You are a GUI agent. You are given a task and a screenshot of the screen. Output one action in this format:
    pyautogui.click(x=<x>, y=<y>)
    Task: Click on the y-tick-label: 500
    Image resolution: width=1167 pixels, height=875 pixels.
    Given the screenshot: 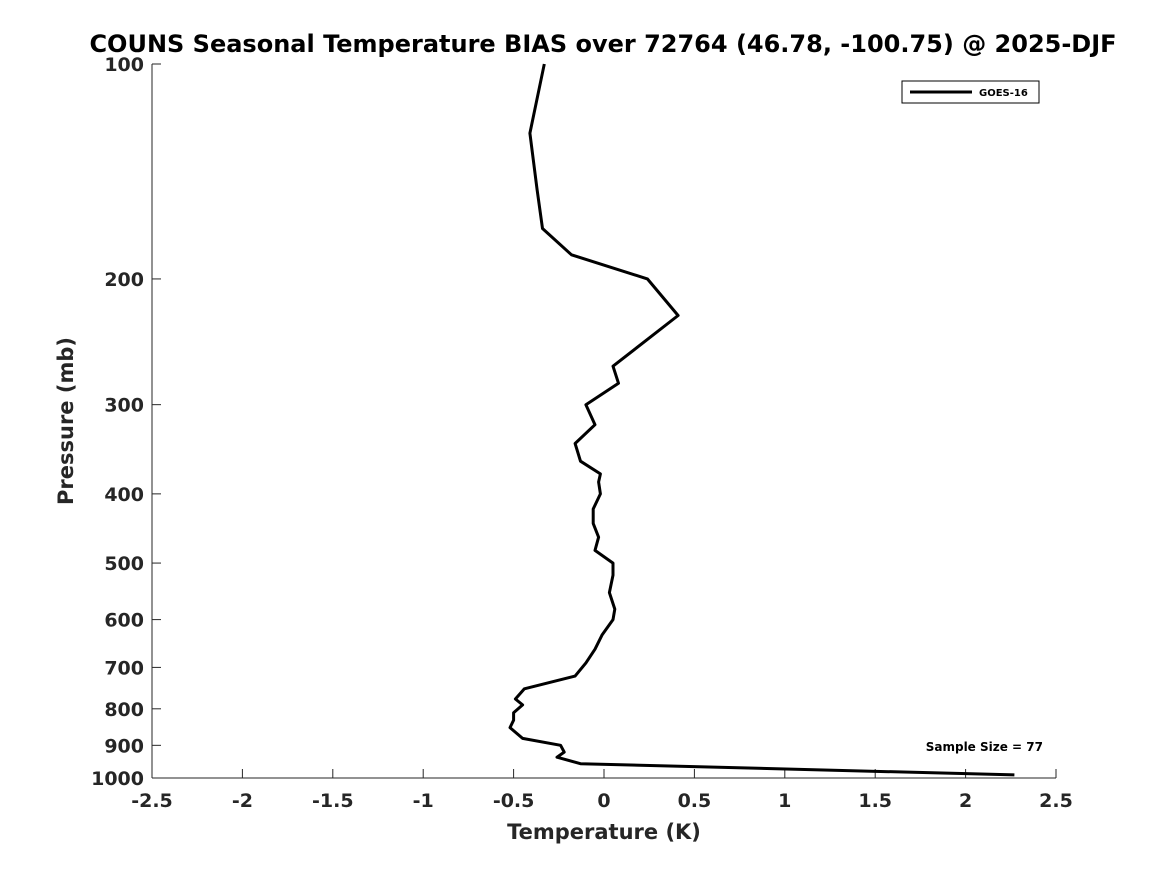 What is the action you would take?
    pyautogui.click(x=124, y=564)
    